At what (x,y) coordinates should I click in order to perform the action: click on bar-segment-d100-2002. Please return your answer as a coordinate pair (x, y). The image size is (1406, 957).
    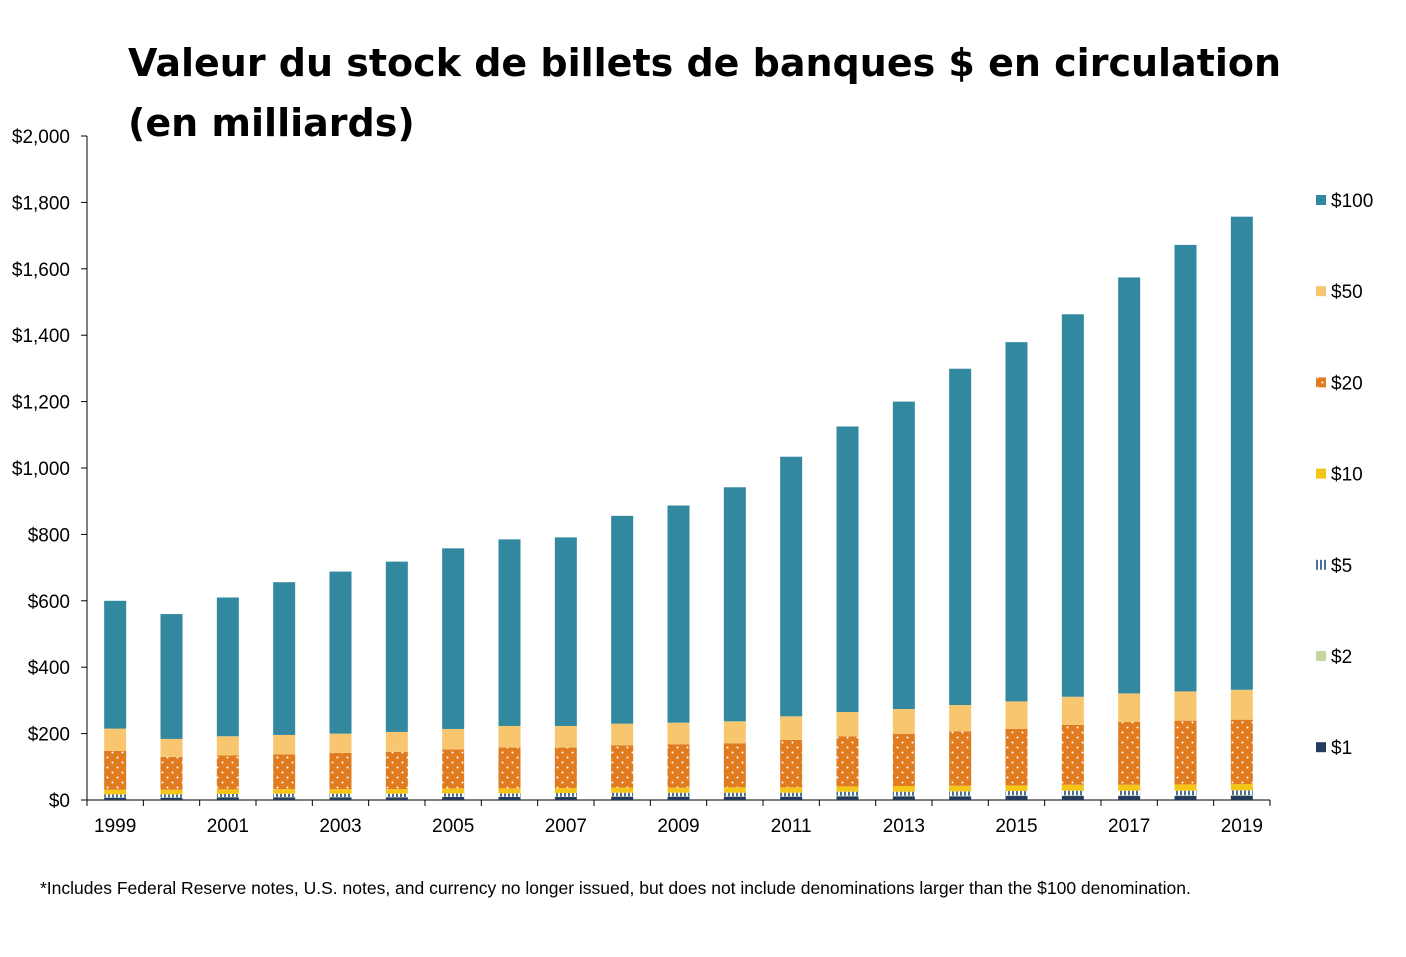
    Looking at the image, I should click on (284, 658).